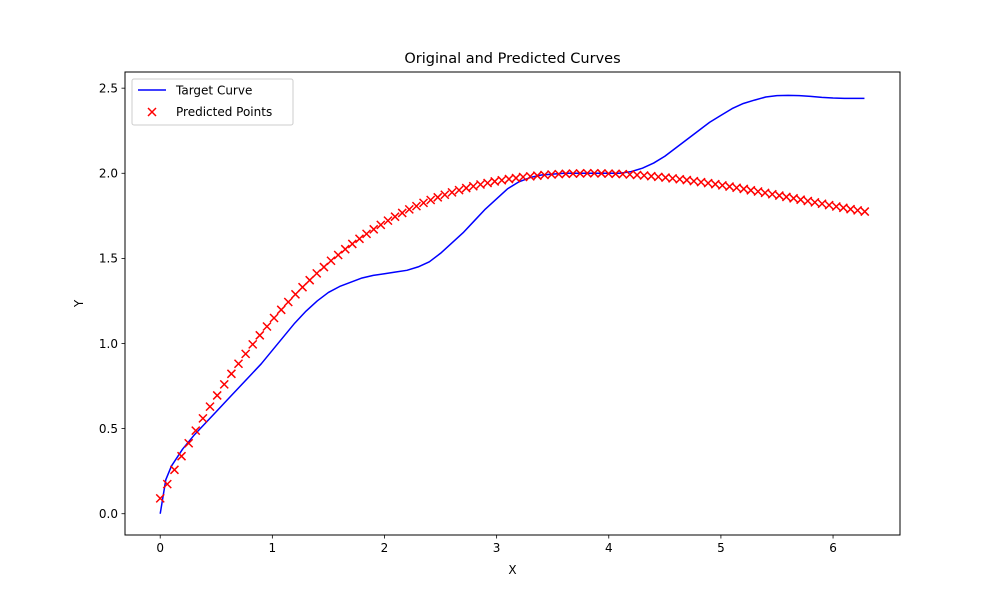 The image size is (1000, 605). I want to click on y-tick-label: 1.0, so click(108, 344).